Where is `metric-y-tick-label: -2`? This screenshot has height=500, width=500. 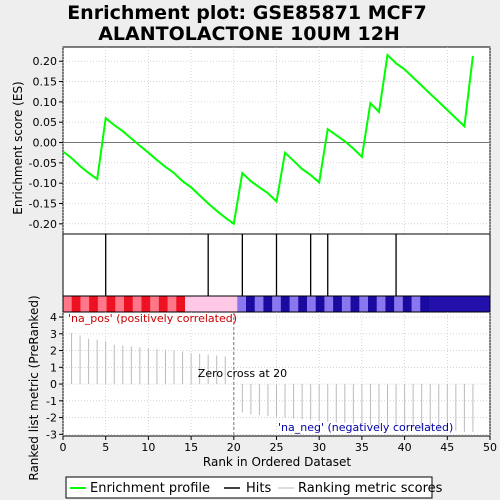 metric-y-tick-label: -2 is located at coordinates (51, 418).